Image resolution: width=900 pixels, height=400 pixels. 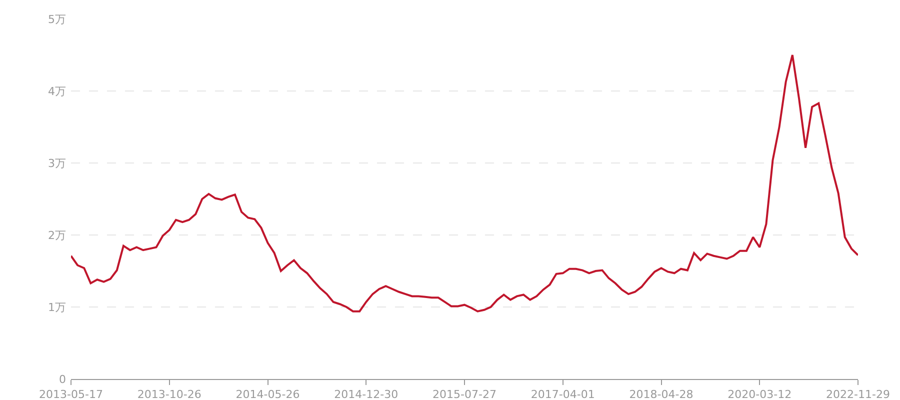 I want to click on x-tick-label: 2013-10-26, so click(x=169, y=394).